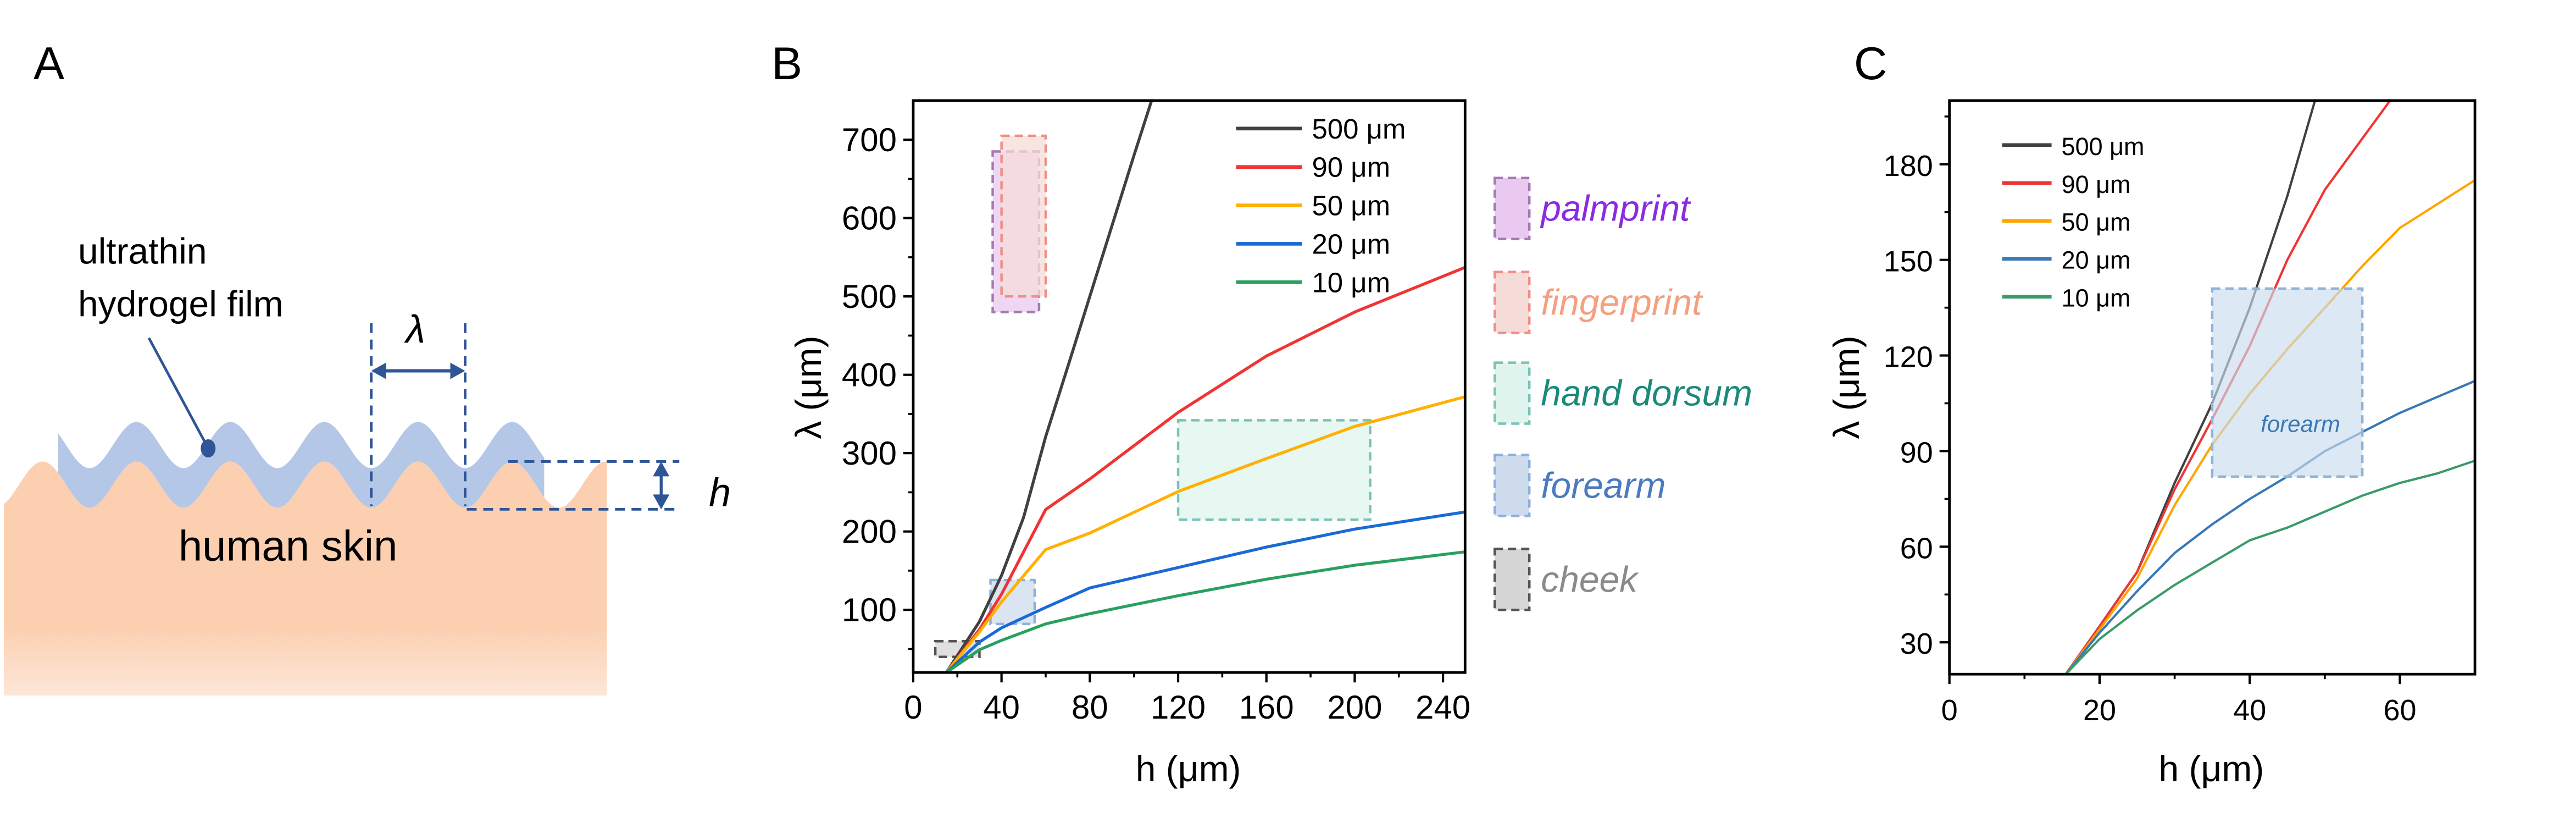 Image resolution: width=2576 pixels, height=839 pixels. What do you see at coordinates (1354, 707) in the screenshot?
I see `x-tick-label: 200` at bounding box center [1354, 707].